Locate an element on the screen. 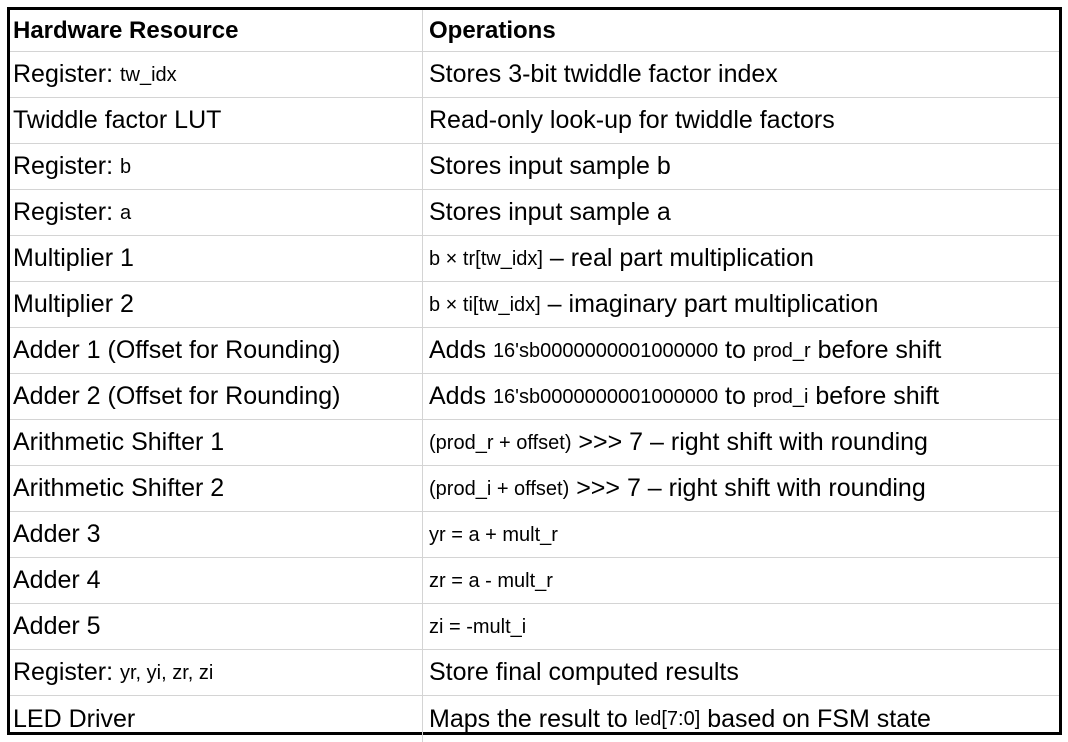 This screenshot has height=742, width=1068. table-row: Adder 4 zr = a - mult_r is located at coordinates (534, 581).